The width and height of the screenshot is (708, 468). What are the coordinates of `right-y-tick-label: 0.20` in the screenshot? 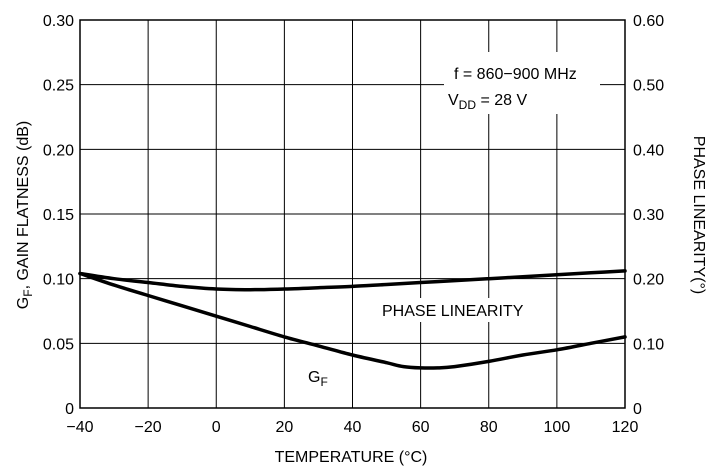 It's located at (648, 280).